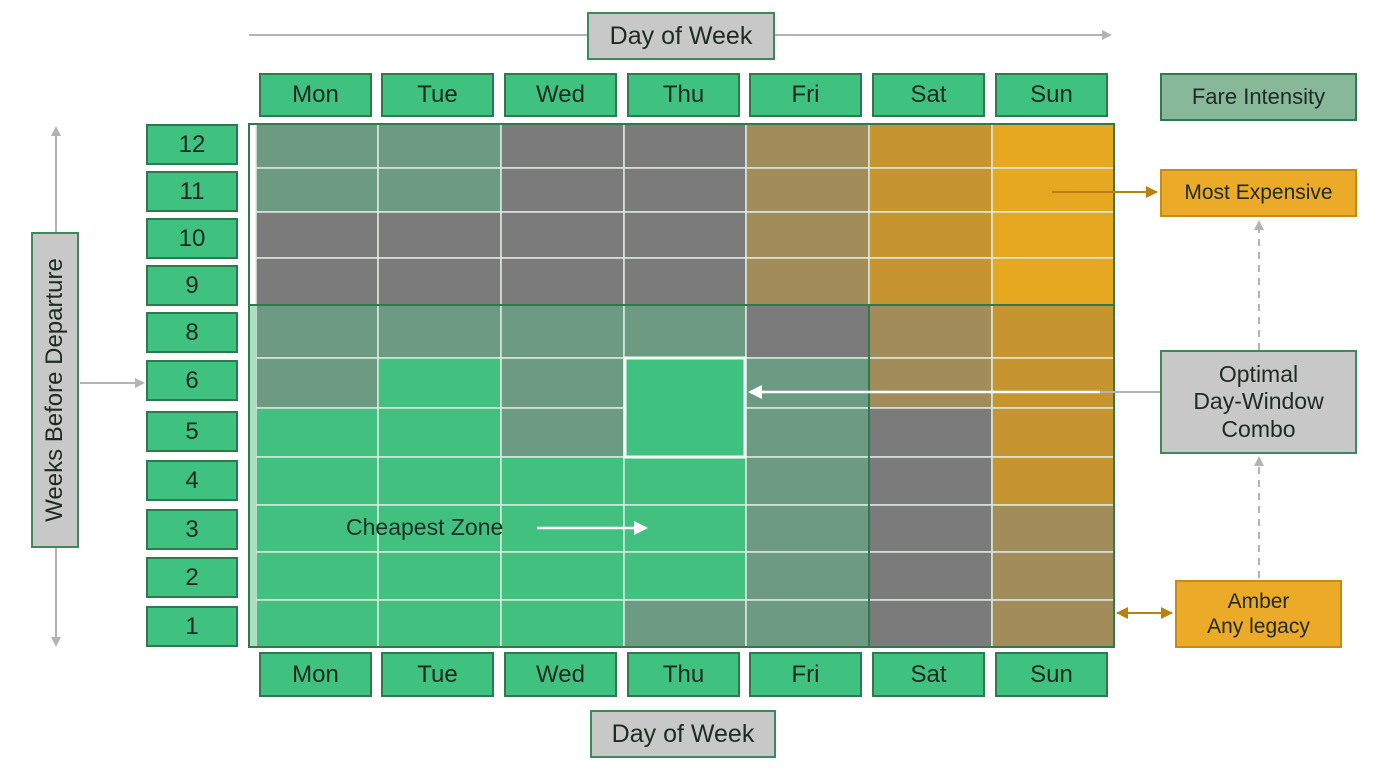 The width and height of the screenshot is (1376, 768). What do you see at coordinates (685, 331) in the screenshot?
I see `heatmap-cell-8-Thu` at bounding box center [685, 331].